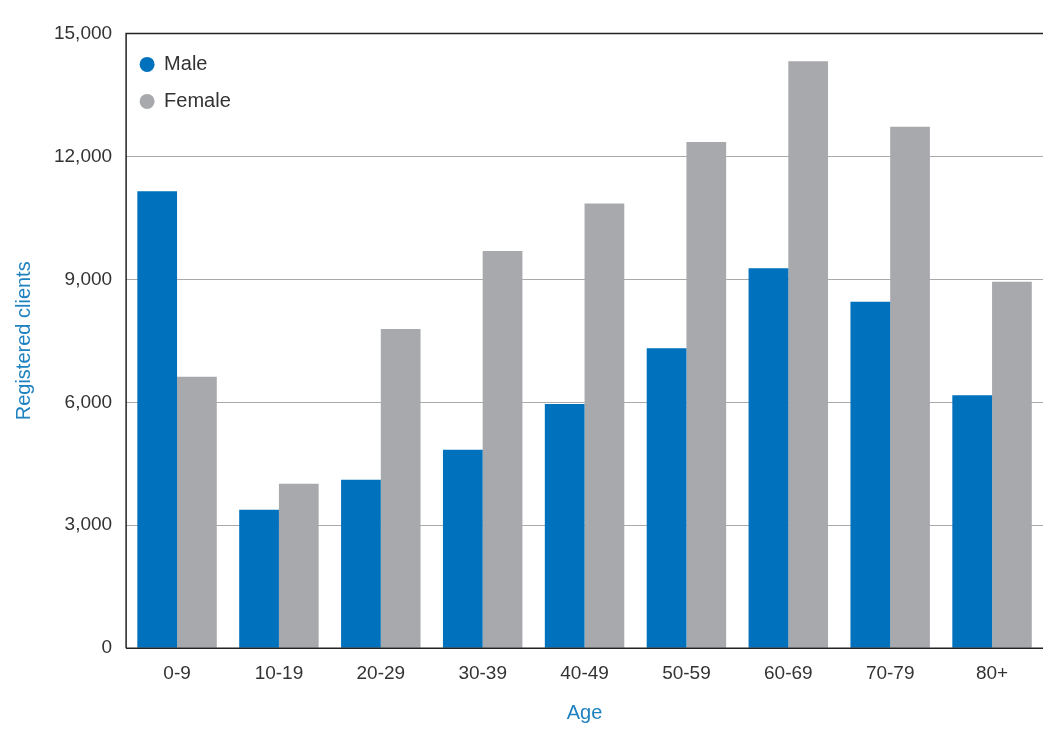  I want to click on x-tick-label: 10-19, so click(279, 672).